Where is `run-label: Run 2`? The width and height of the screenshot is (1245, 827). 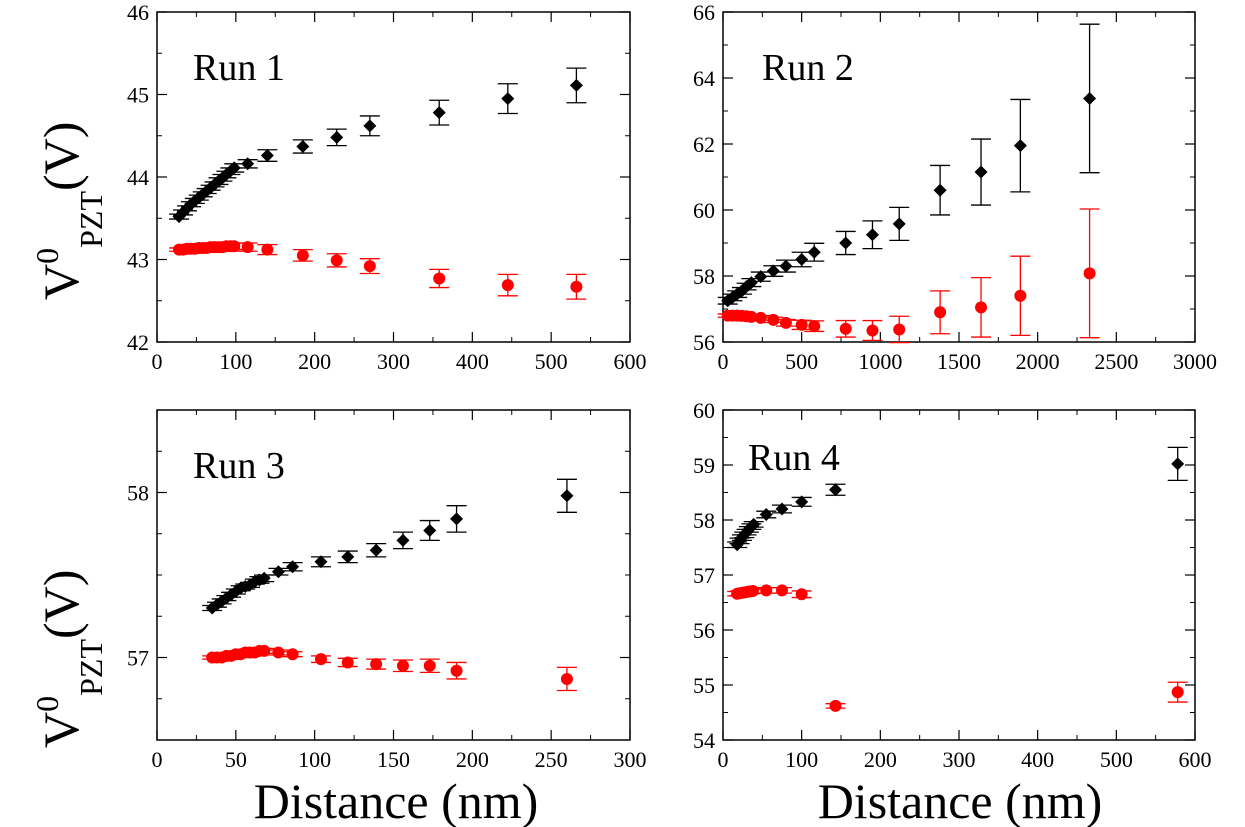 run-label: Run 2 is located at coordinates (808, 68).